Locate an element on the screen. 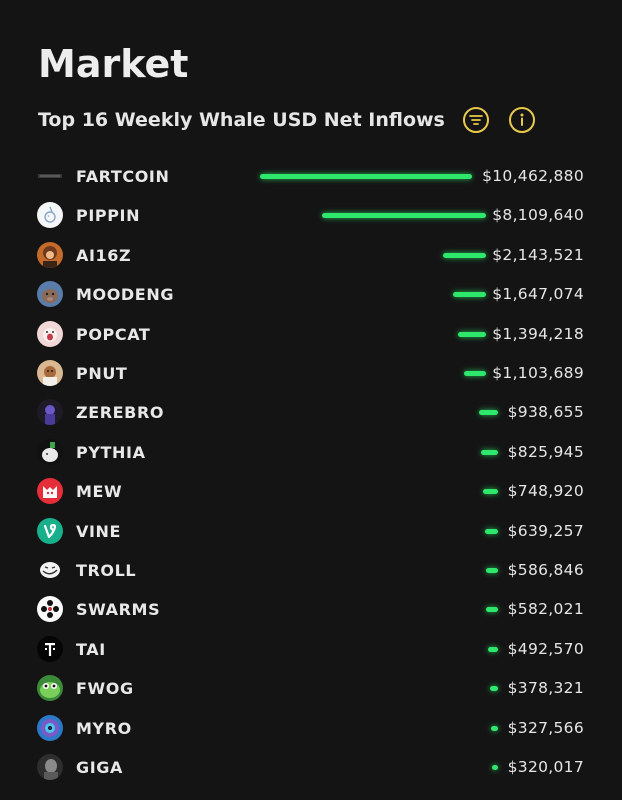 This screenshot has width=622, height=800. filter-button is located at coordinates (475, 120).